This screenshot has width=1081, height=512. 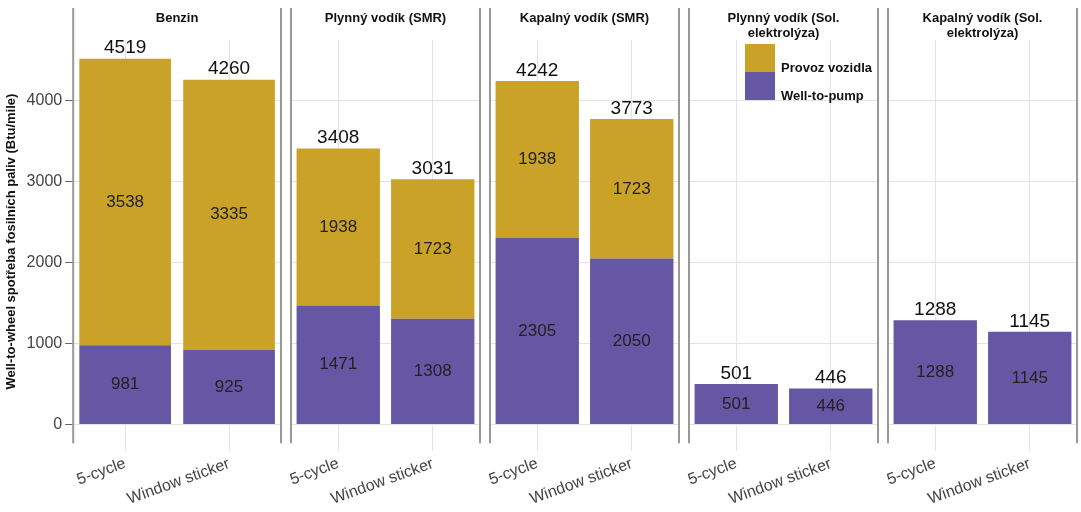 I want to click on total-label: 4519, so click(x=125, y=47).